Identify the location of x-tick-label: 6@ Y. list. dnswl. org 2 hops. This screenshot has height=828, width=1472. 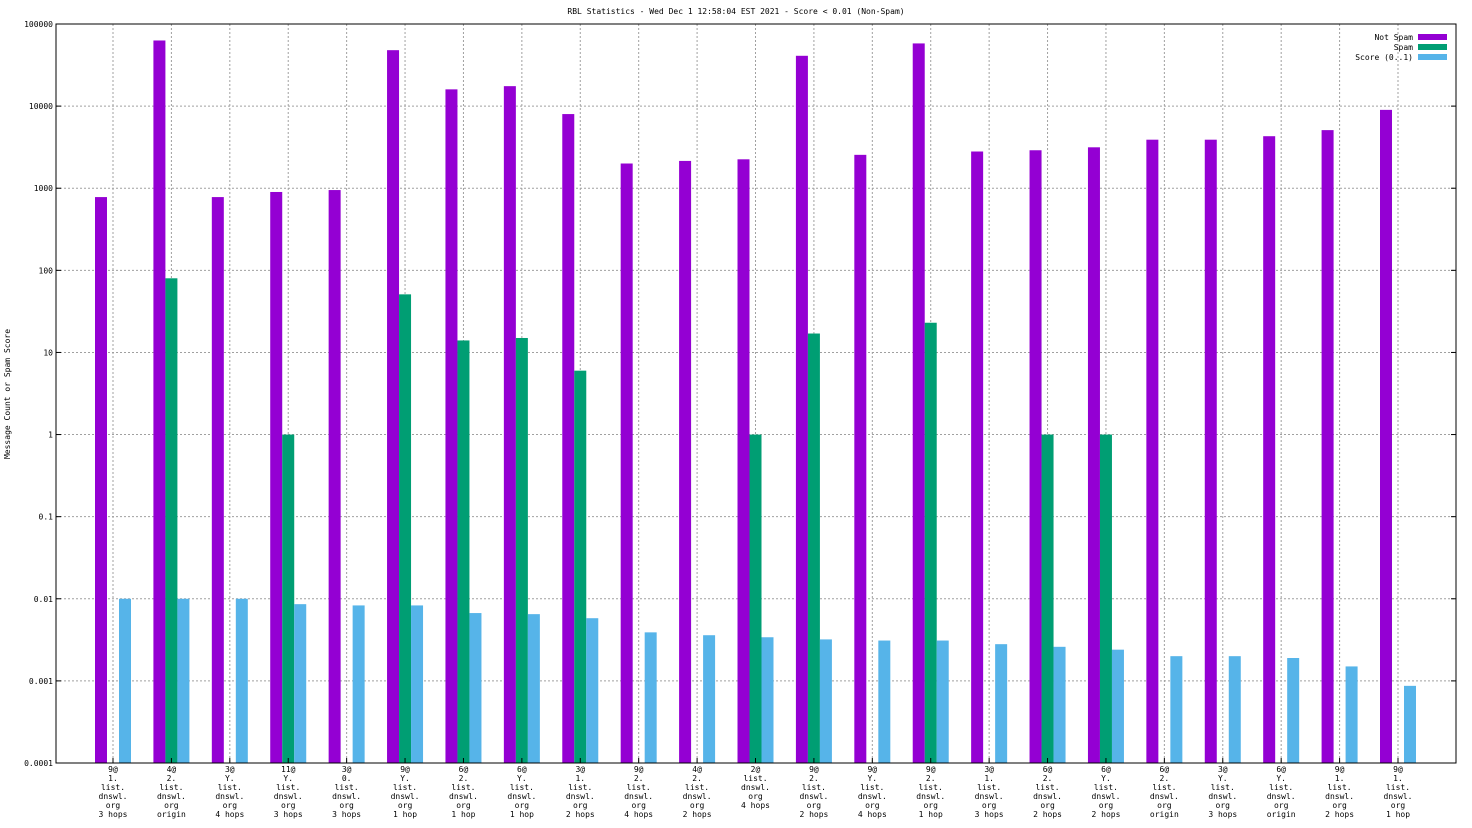
(1106, 792).